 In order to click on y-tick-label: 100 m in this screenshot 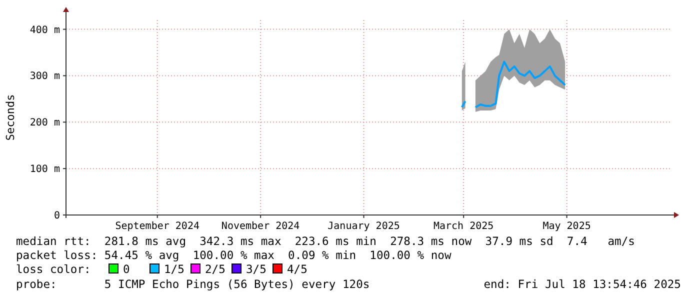, I will do `click(45, 170)`.